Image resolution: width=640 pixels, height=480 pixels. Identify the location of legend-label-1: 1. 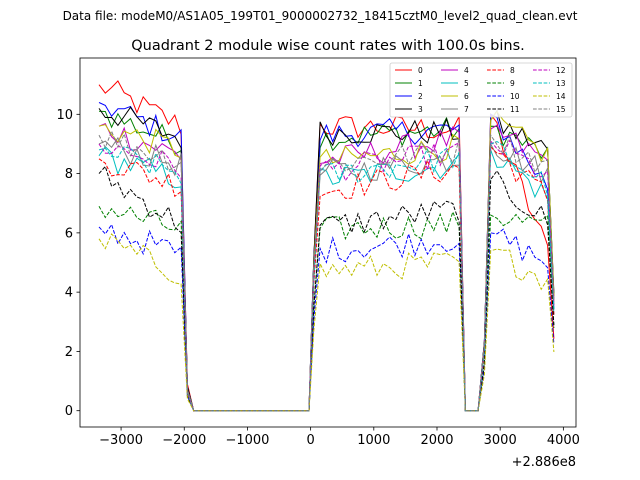
(420, 83).